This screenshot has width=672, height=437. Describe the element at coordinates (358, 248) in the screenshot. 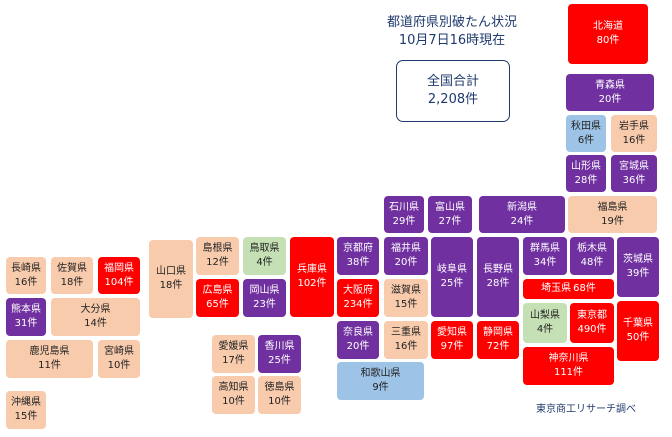

I see `pref-name: 京都府` at that location.